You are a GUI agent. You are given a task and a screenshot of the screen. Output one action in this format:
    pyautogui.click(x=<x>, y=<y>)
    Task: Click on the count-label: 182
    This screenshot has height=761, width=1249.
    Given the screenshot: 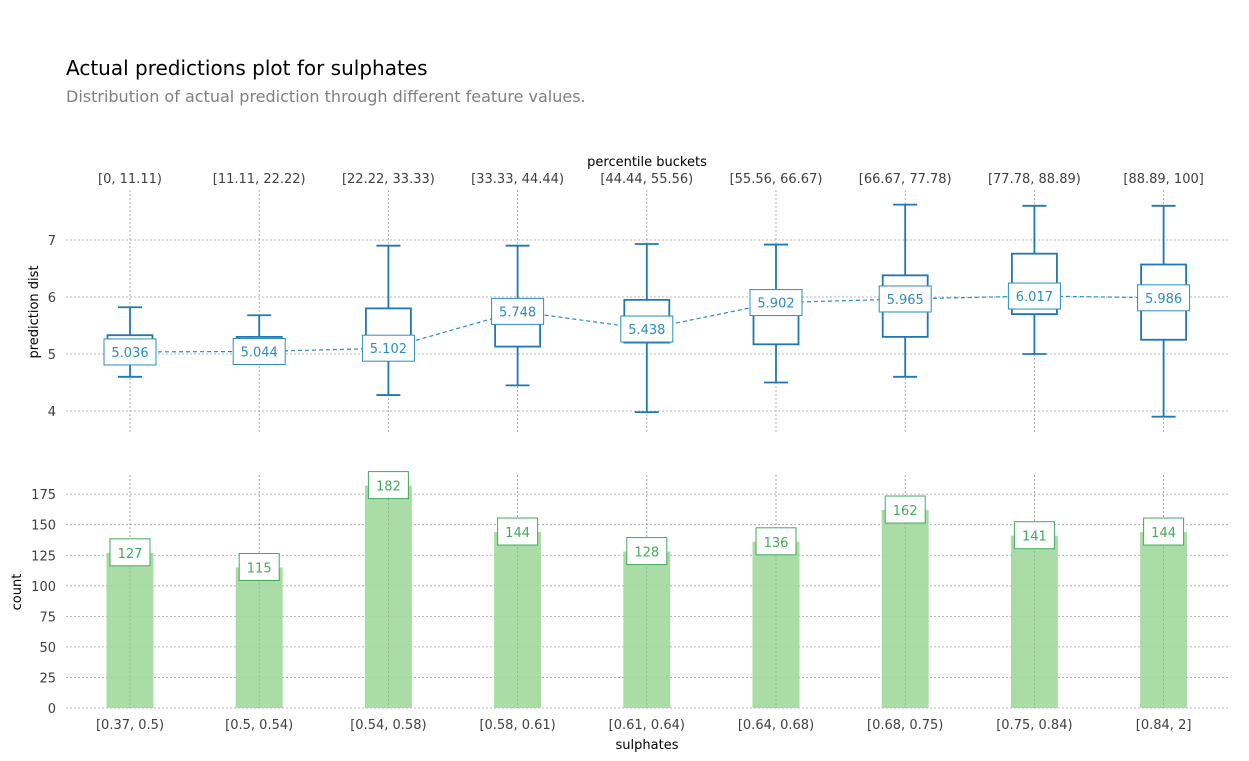 What is the action you would take?
    pyautogui.click(x=388, y=487)
    